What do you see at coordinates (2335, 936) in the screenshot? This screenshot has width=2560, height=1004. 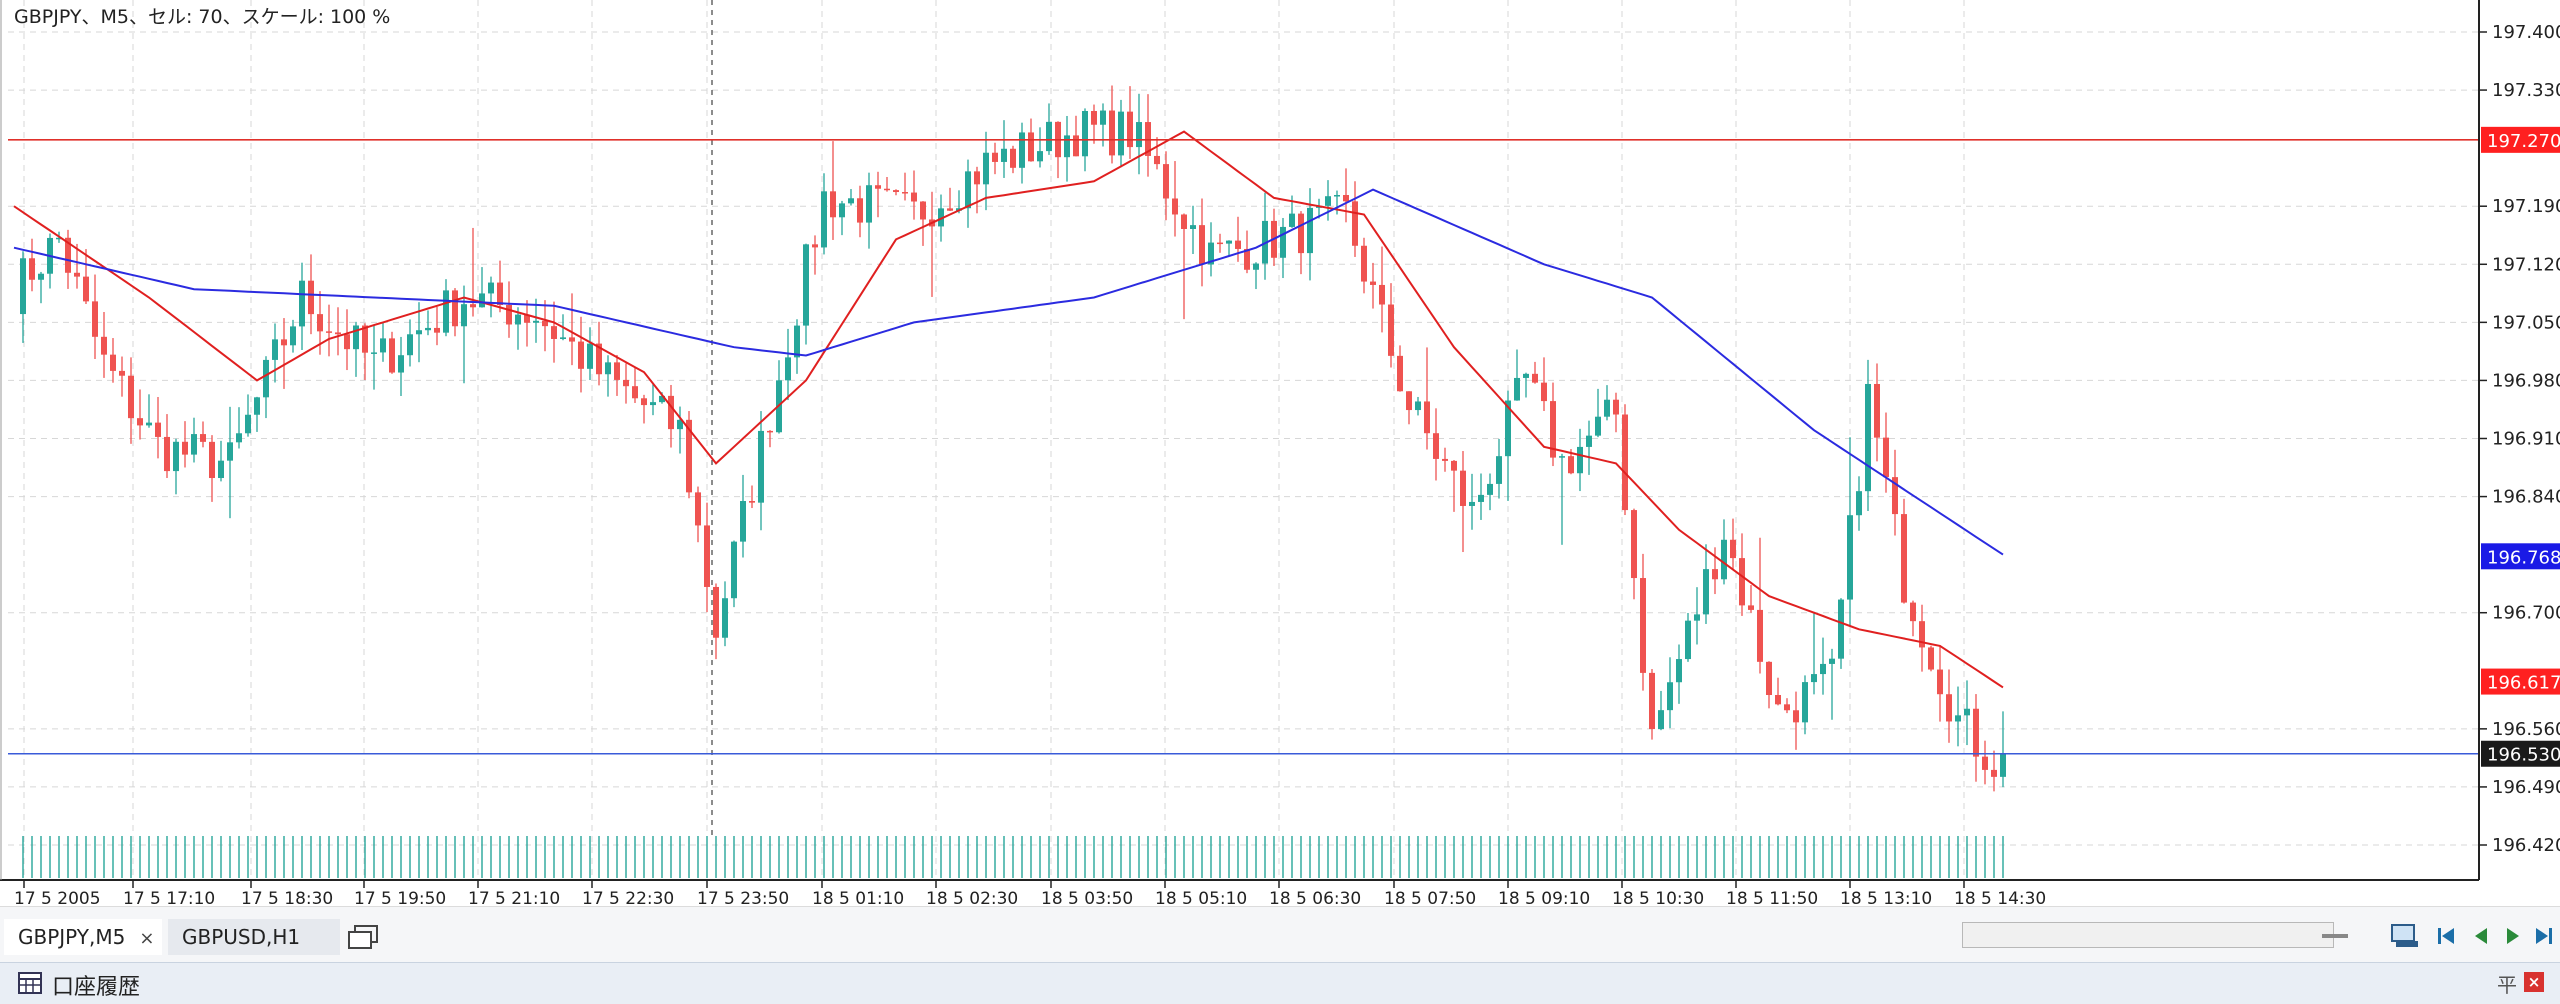 I see `scroll-thumb` at bounding box center [2335, 936].